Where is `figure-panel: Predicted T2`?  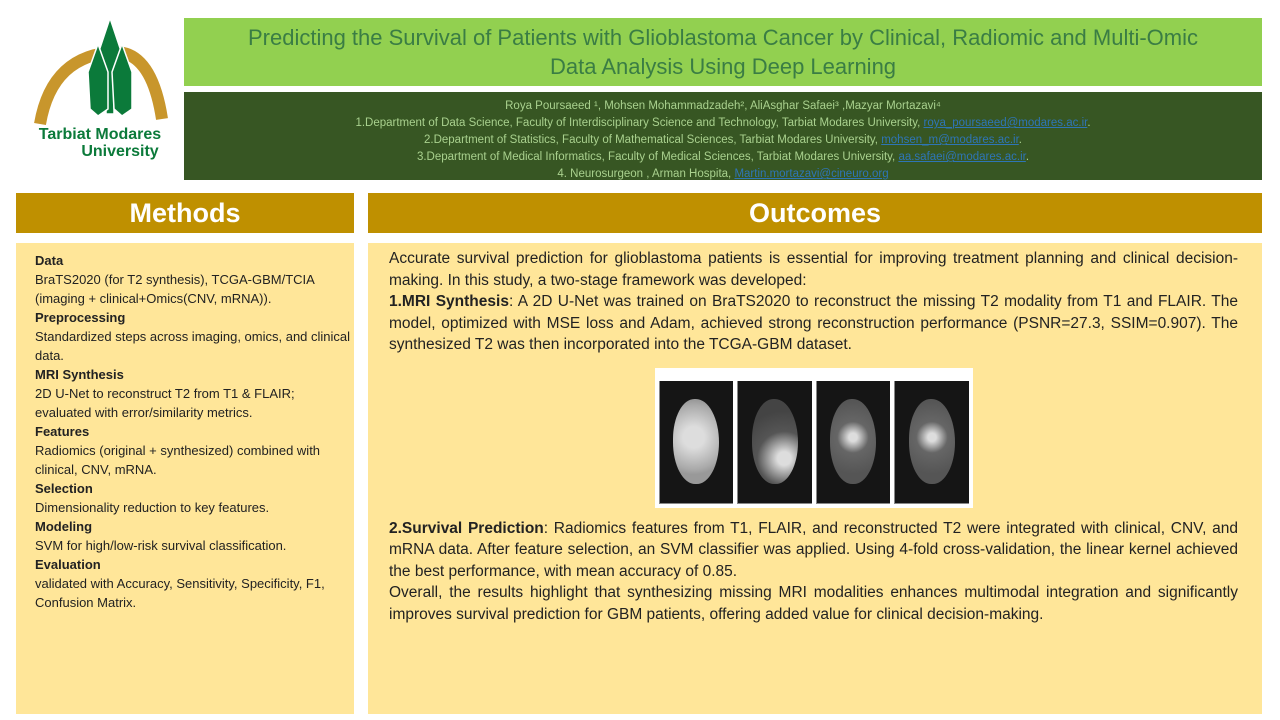
figure-panel: Predicted T2 is located at coordinates (931, 439).